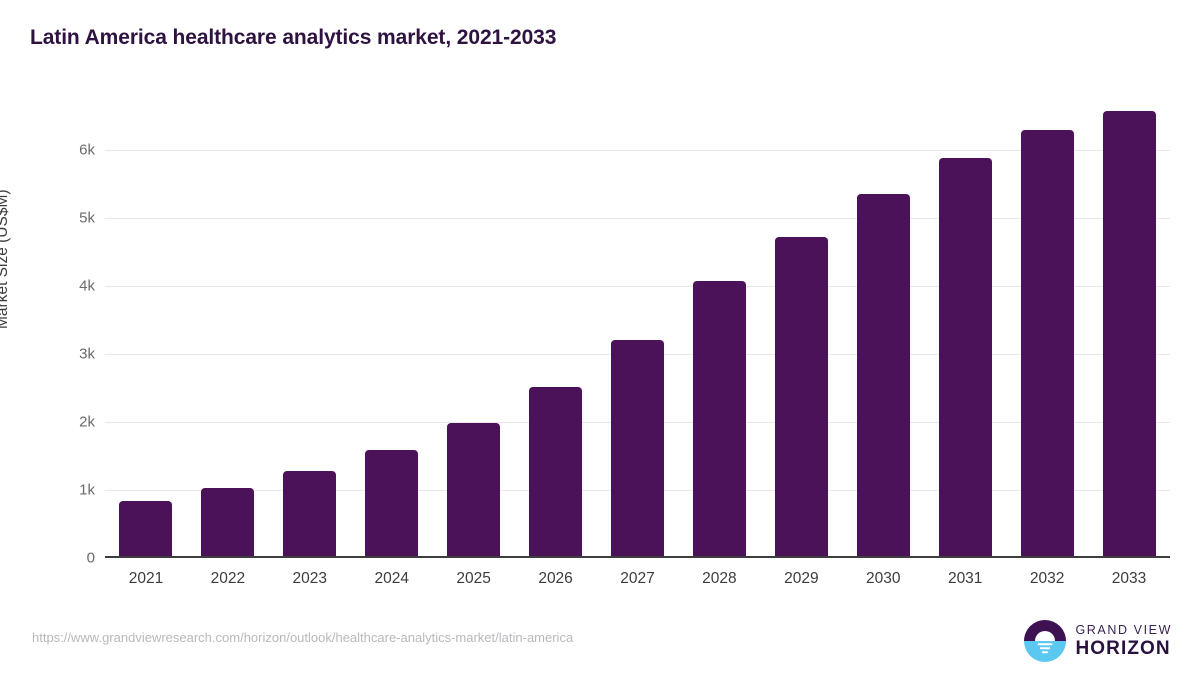  What do you see at coordinates (883, 578) in the screenshot?
I see `x-tick-label: 2030` at bounding box center [883, 578].